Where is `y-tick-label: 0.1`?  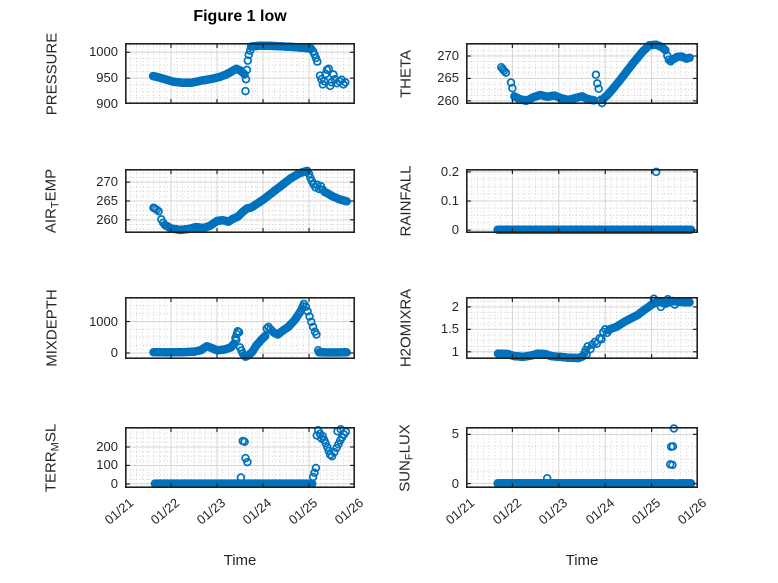 y-tick-label: 0.1 is located at coordinates (449, 200).